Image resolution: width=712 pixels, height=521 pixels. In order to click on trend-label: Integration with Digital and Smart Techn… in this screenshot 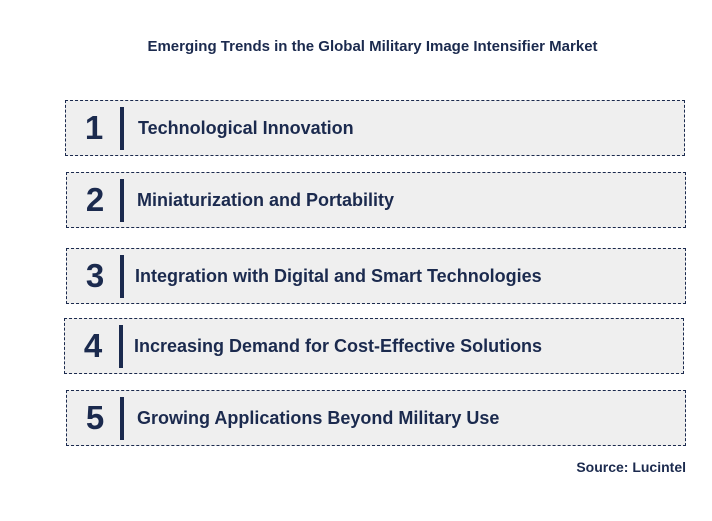, I will do `click(338, 276)`.